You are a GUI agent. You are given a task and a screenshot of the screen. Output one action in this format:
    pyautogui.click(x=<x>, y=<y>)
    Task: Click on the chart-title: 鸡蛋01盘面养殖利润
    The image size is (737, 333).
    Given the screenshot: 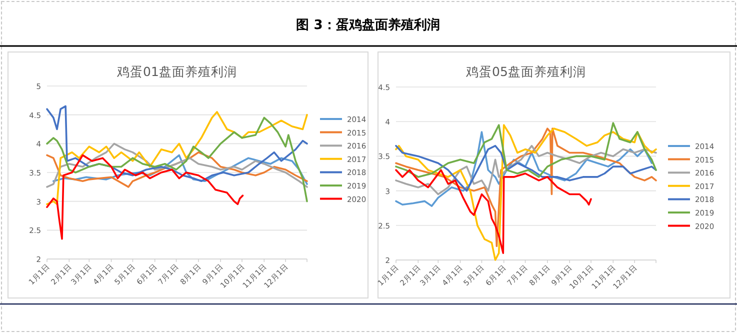 What is the action you would take?
    pyautogui.click(x=176, y=71)
    